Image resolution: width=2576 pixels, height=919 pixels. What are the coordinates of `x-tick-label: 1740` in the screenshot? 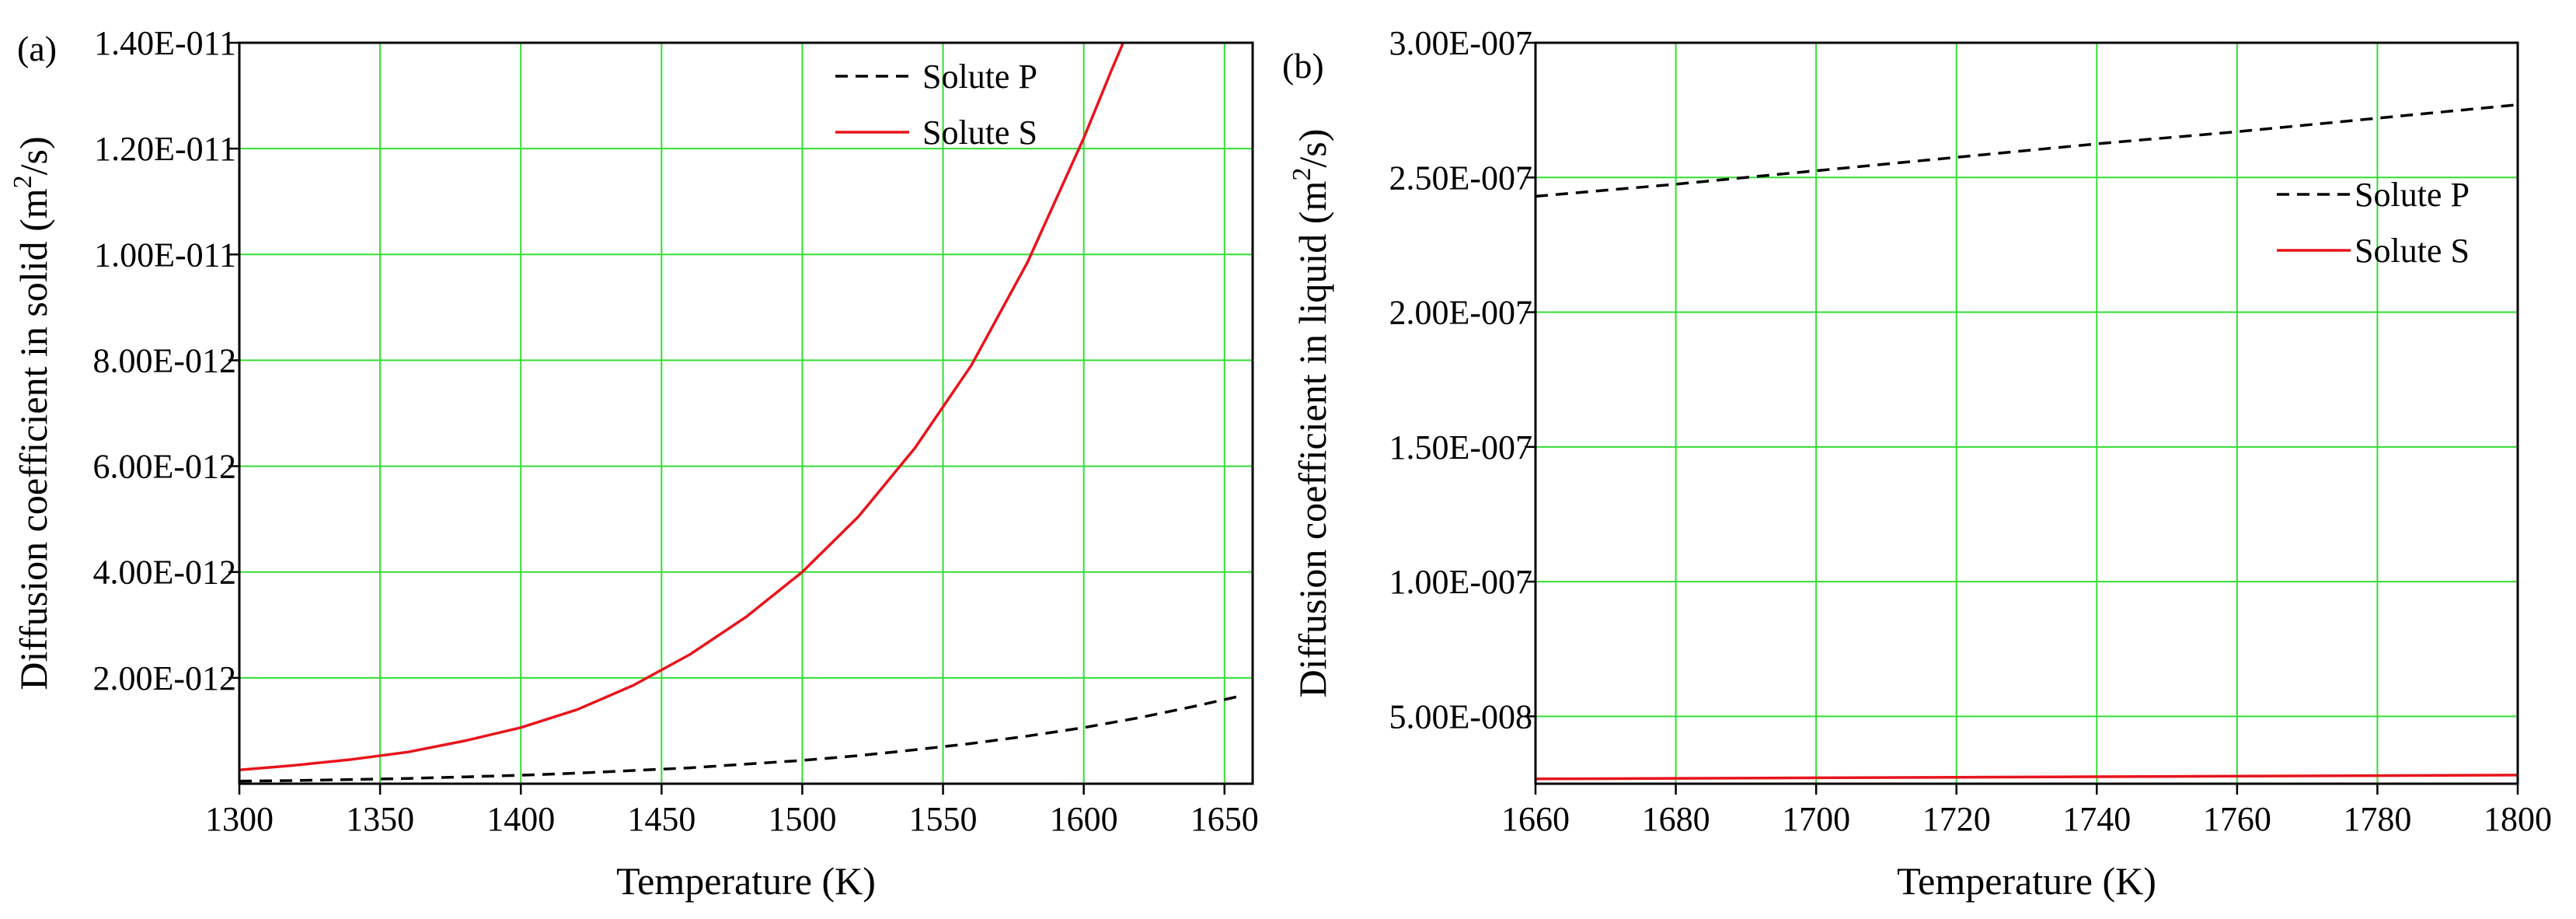 It's located at (2096, 819).